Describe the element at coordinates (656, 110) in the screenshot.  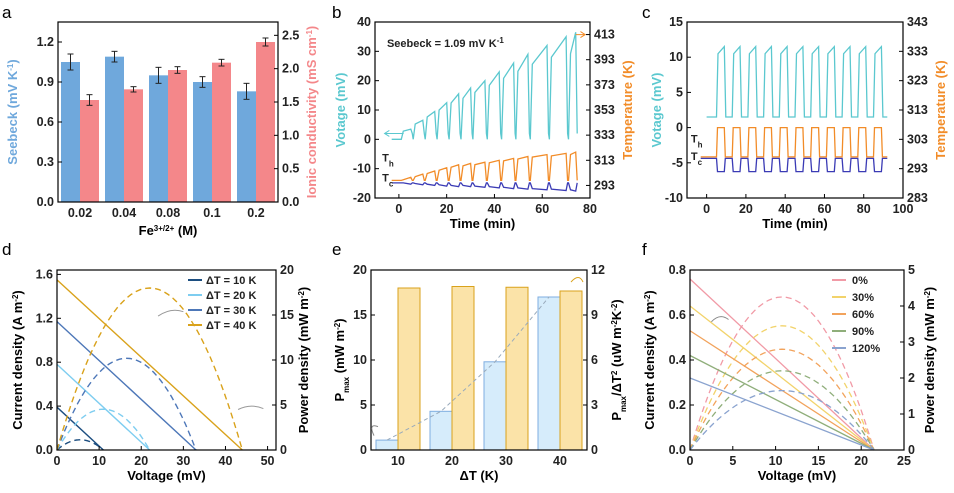
I see `y-axis-label-c: Votage (mV)` at that location.